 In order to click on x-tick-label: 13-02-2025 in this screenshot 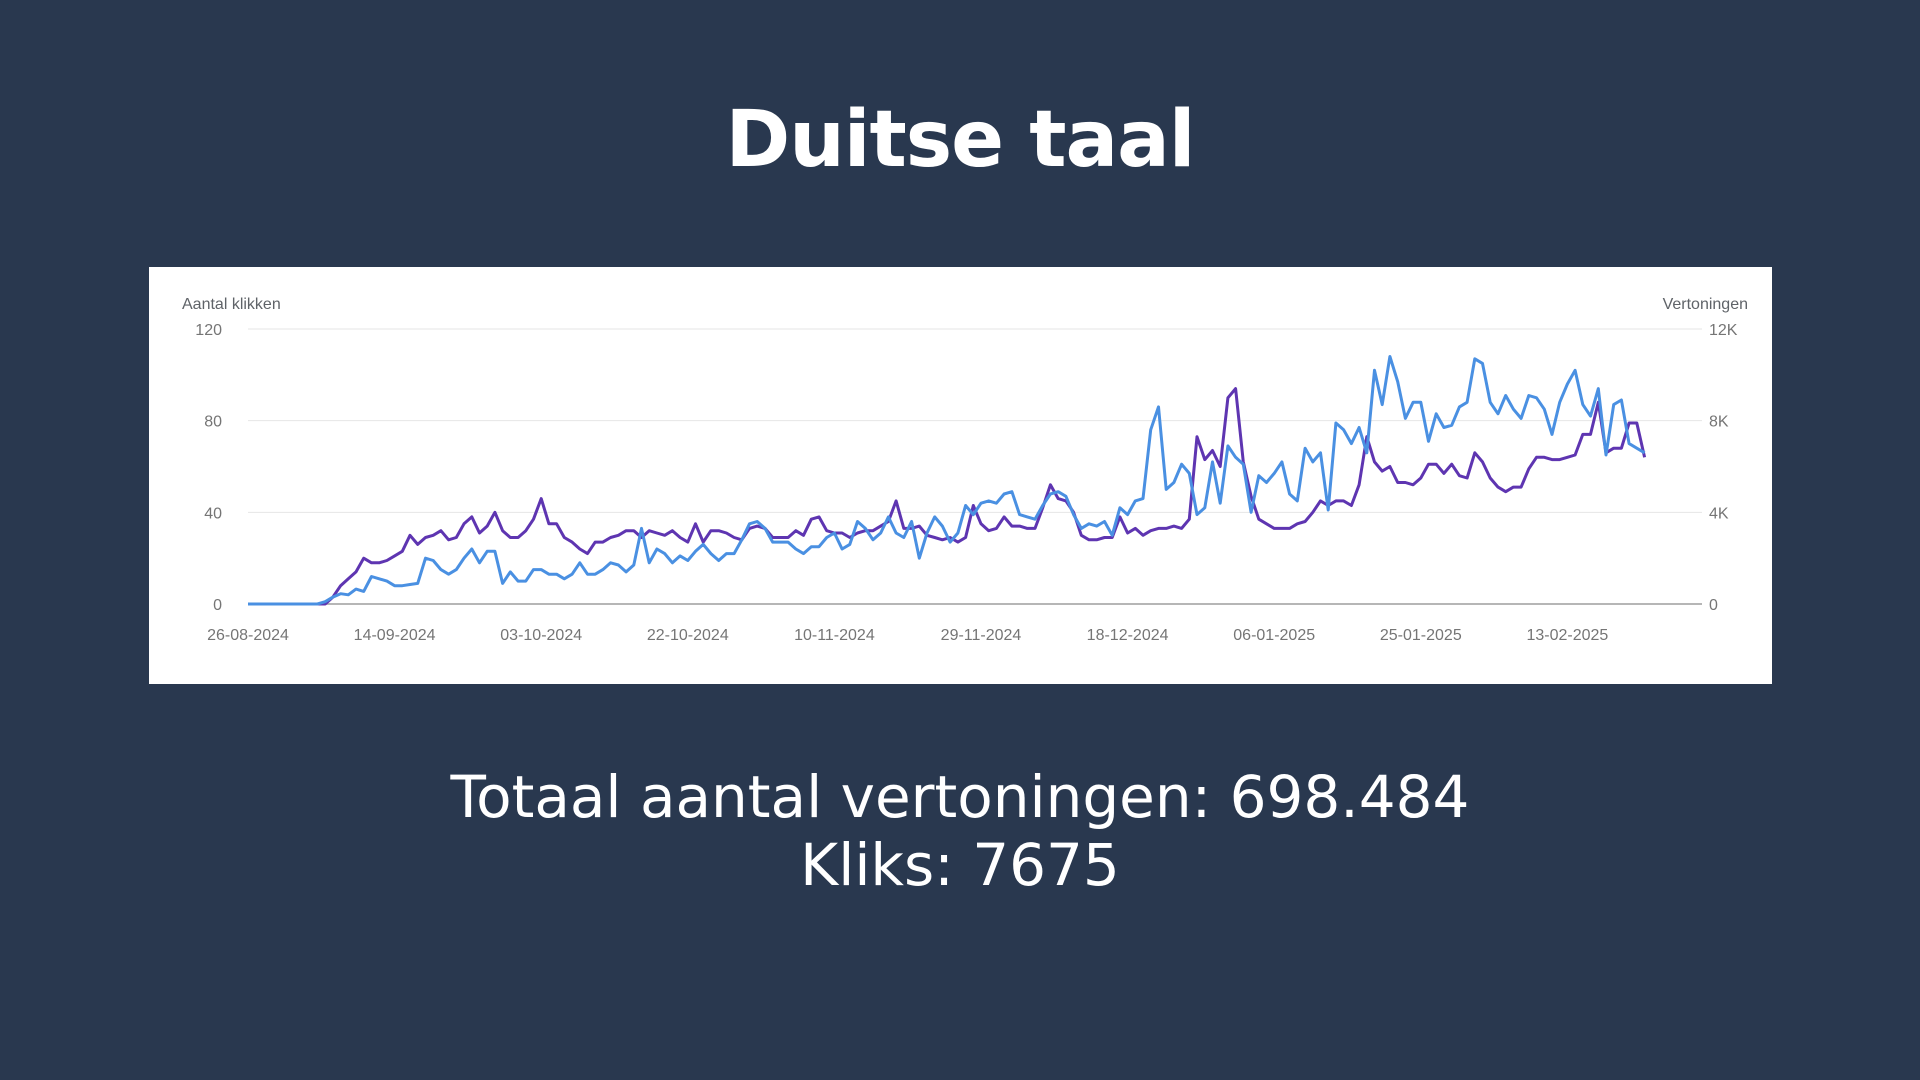, I will do `click(1567, 635)`.